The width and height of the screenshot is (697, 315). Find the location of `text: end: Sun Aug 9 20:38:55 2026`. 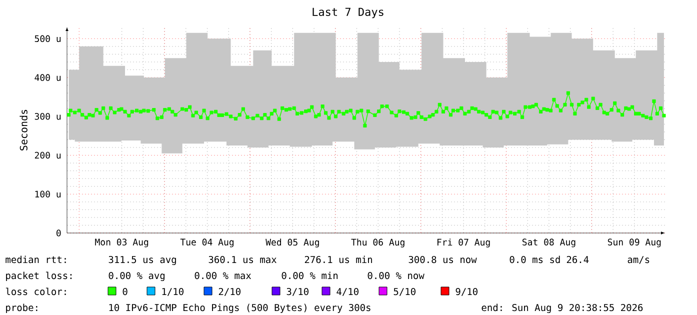

text: end: Sun Aug 9 20:38:55 2026 is located at coordinates (562, 309).